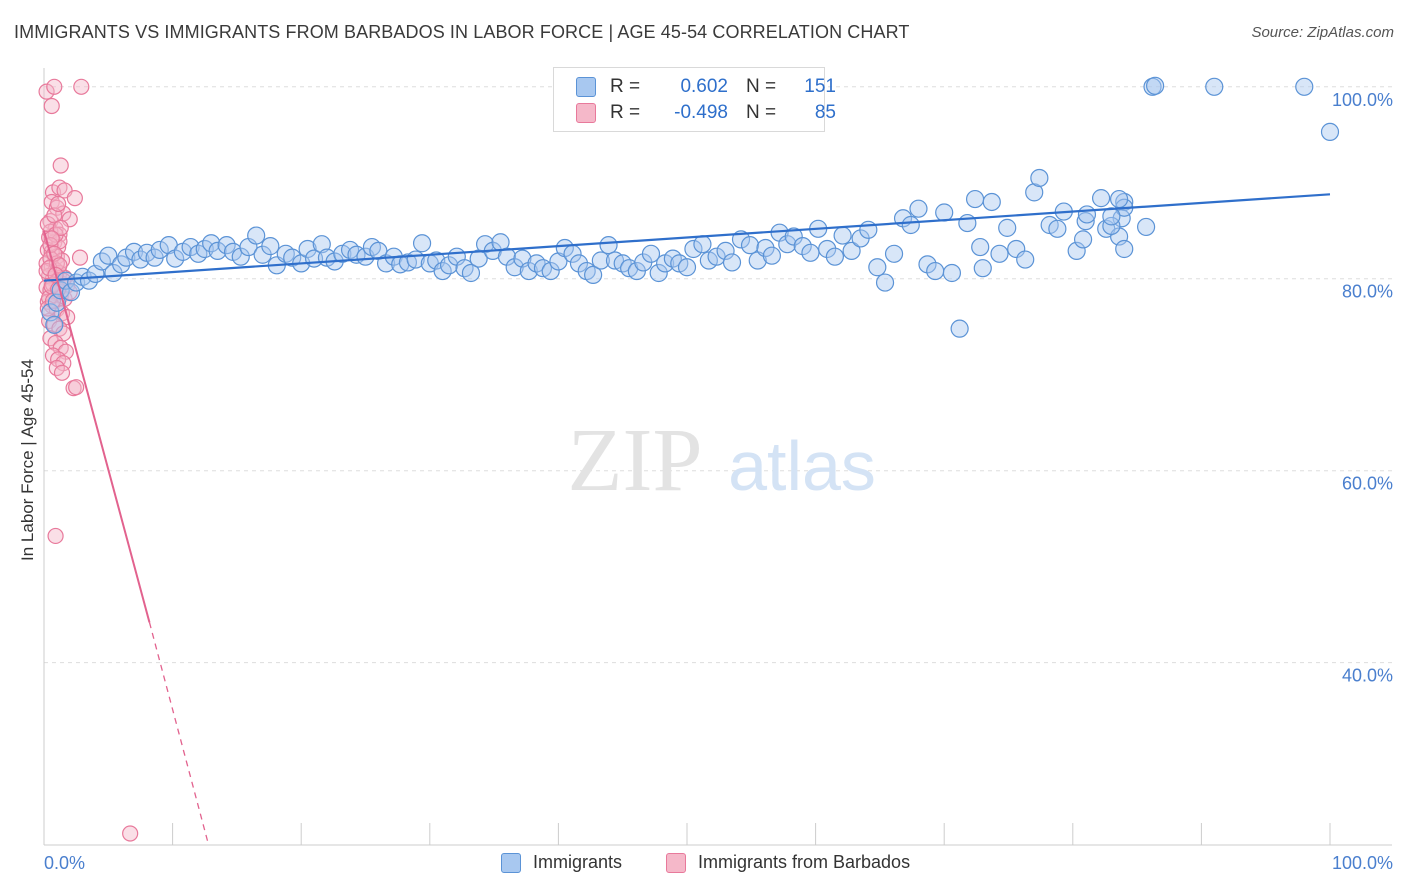 This screenshot has width=1406, height=892. I want to click on bottom-legend-swatch-immigrants, so click(511, 862).